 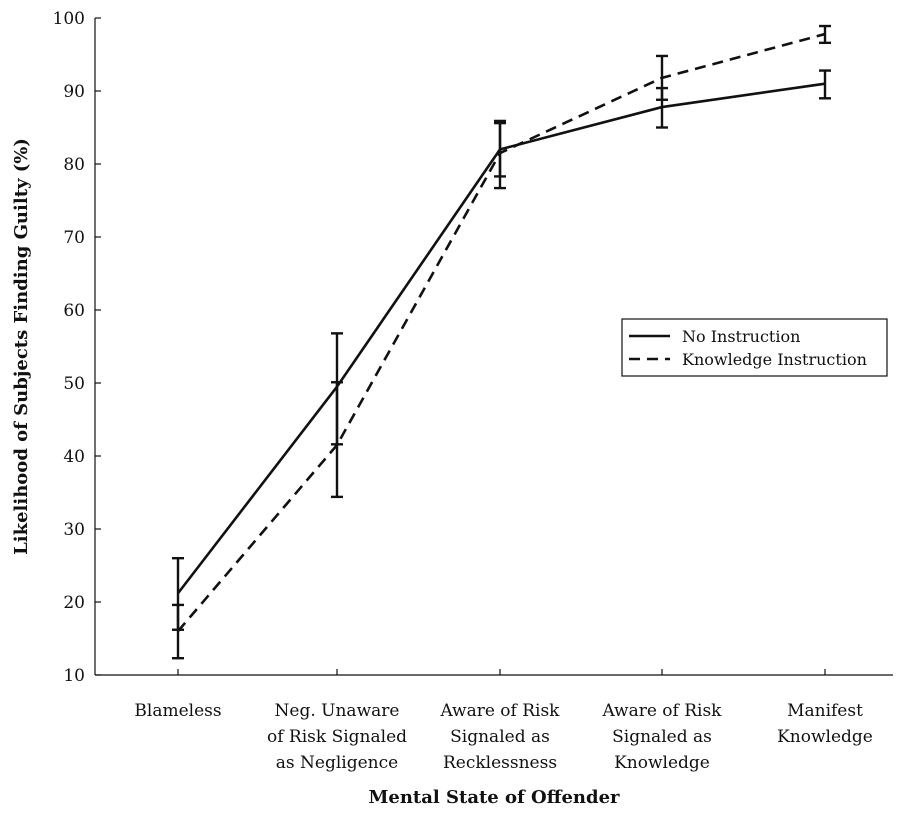 What do you see at coordinates (74, 238) in the screenshot?
I see `y-tick-label: 70` at bounding box center [74, 238].